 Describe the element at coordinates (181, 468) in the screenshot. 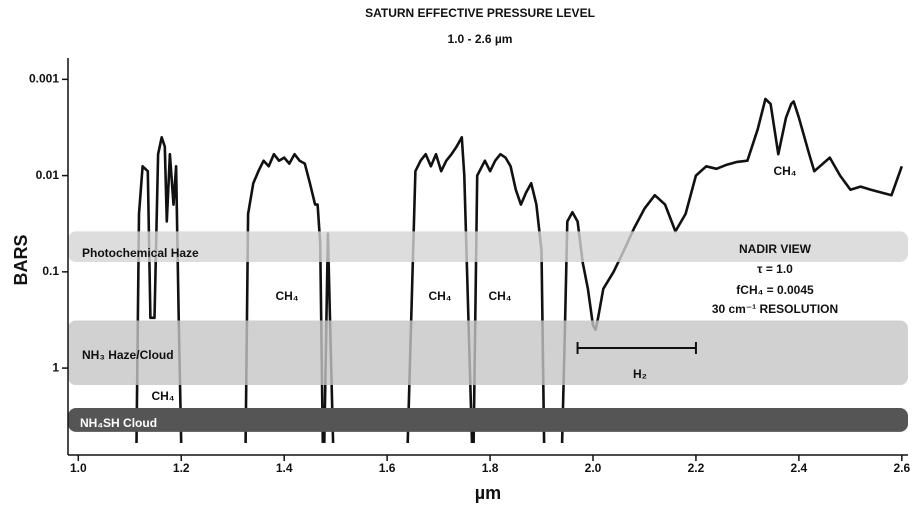

I see `x-tick-label: 1.2` at that location.